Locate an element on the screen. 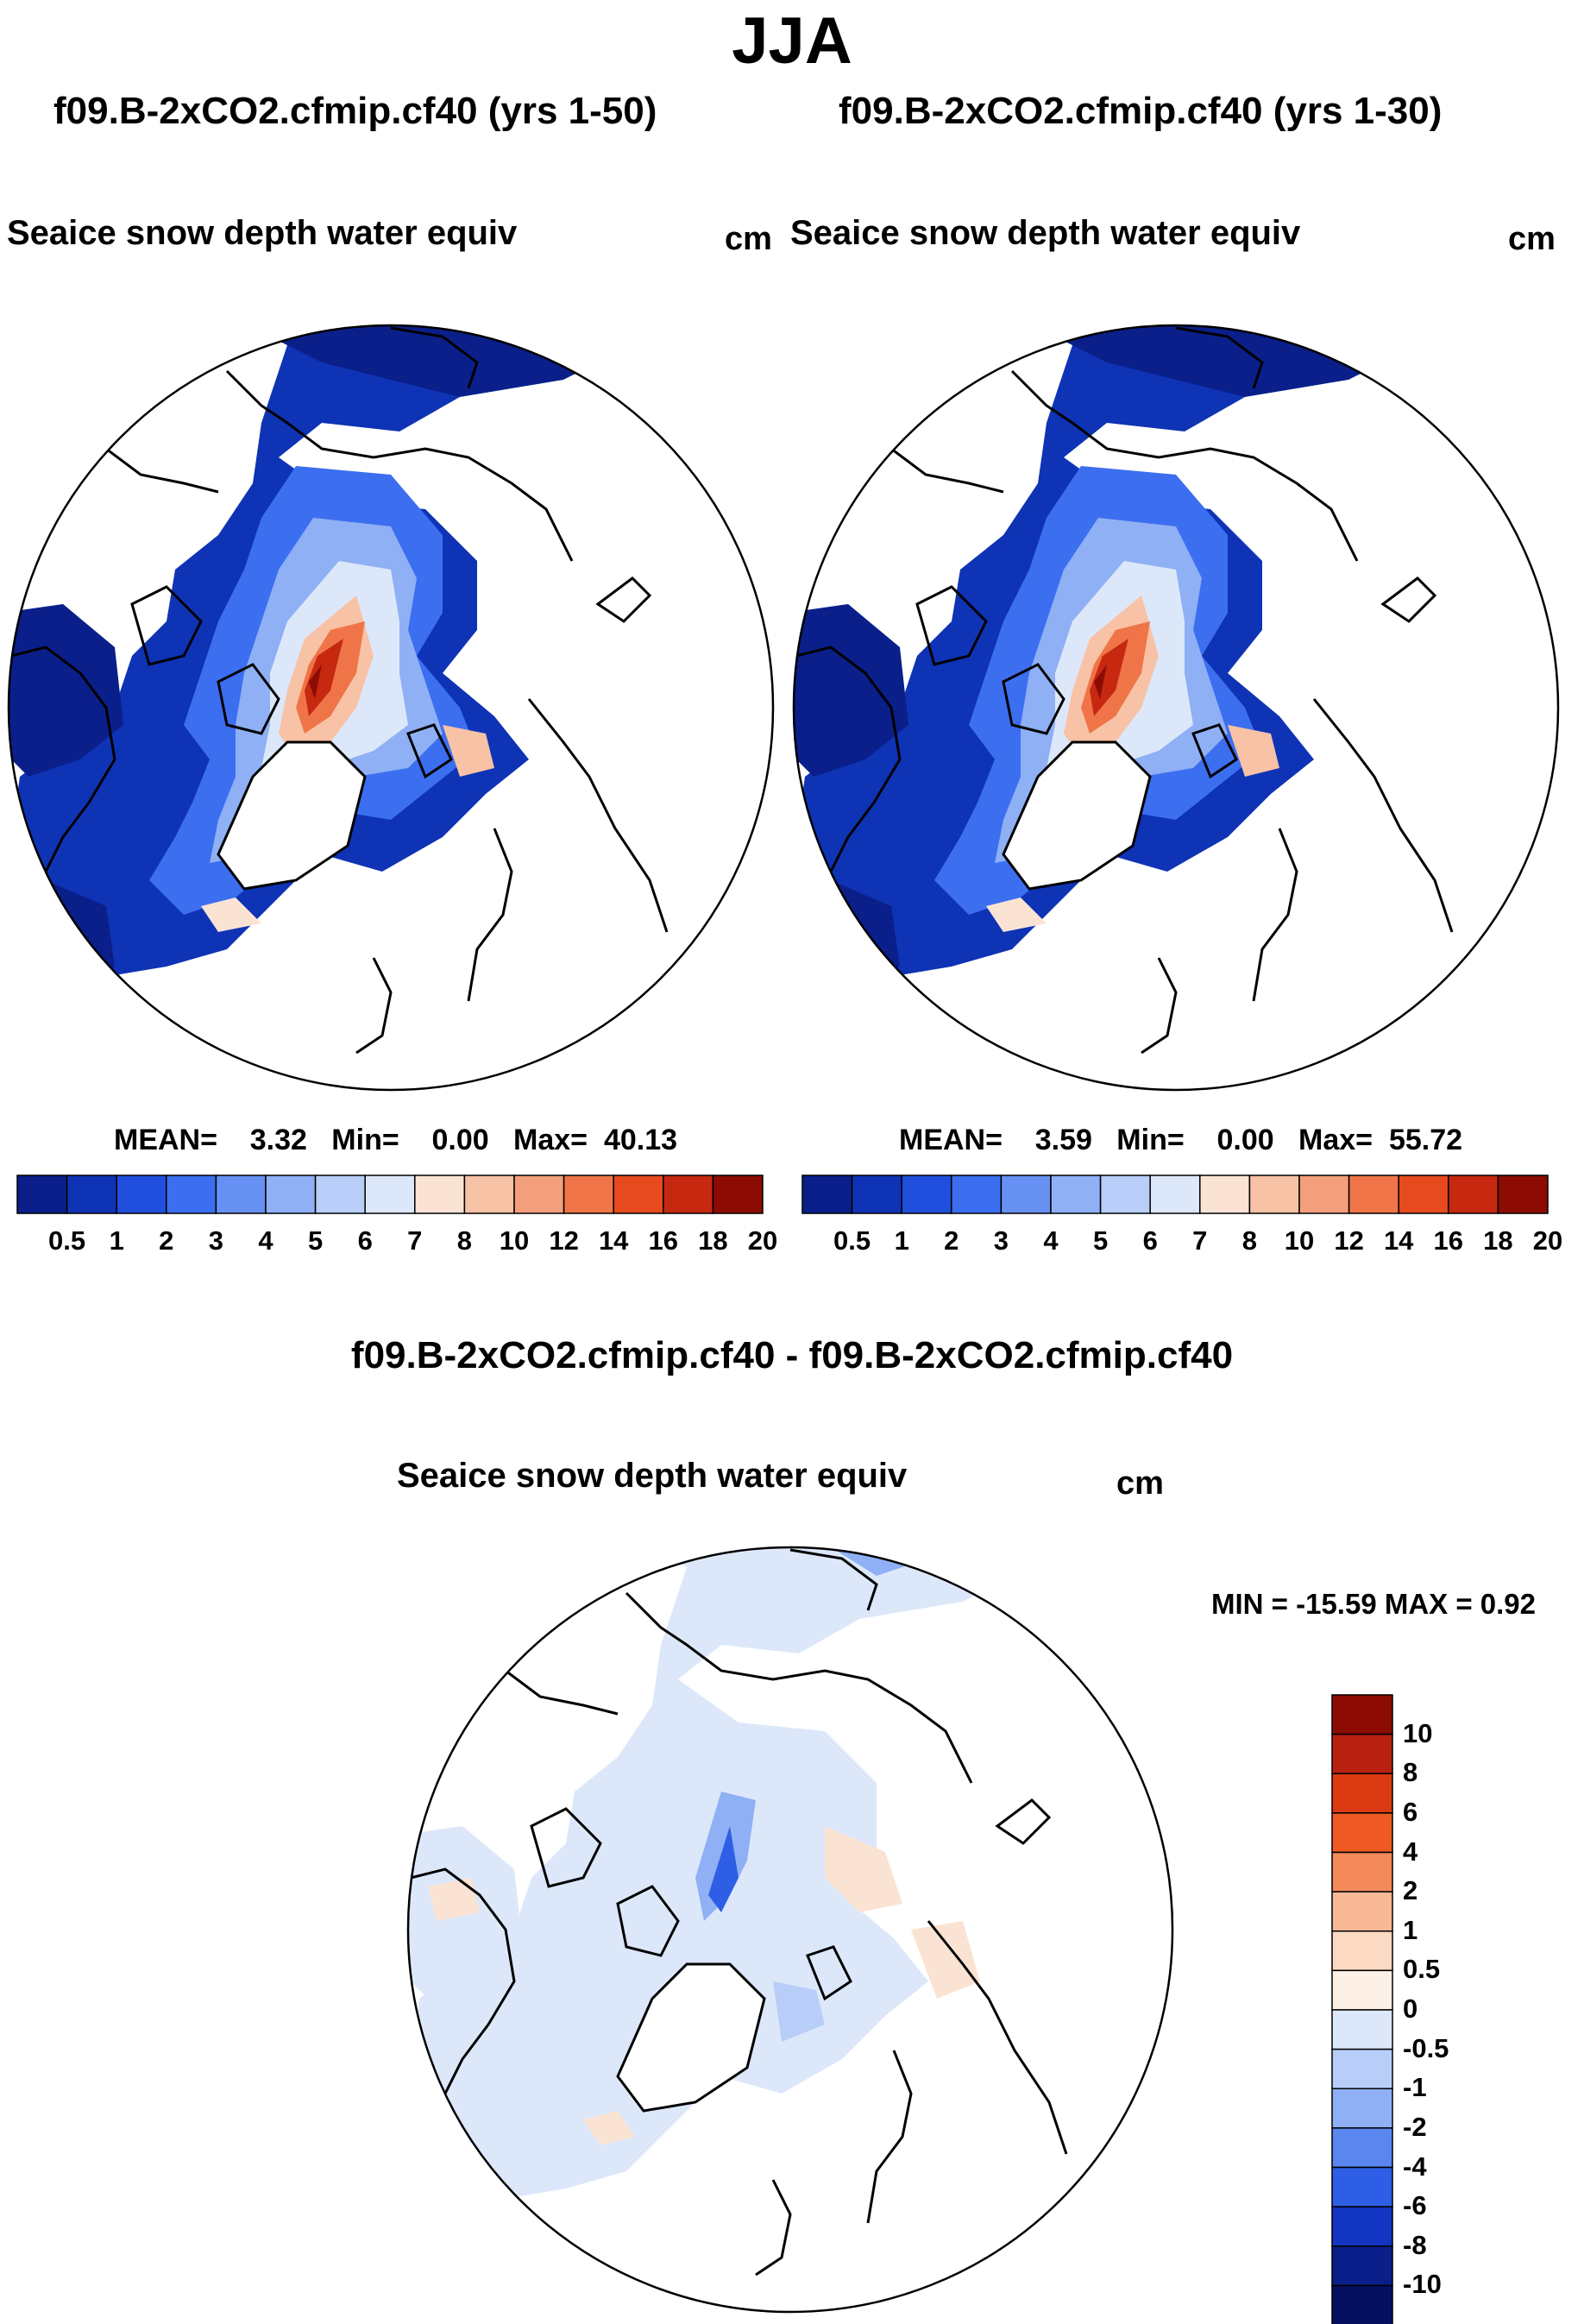 This screenshot has width=1584, height=2324. panel1-max-value: 40.13 is located at coordinates (641, 1140).